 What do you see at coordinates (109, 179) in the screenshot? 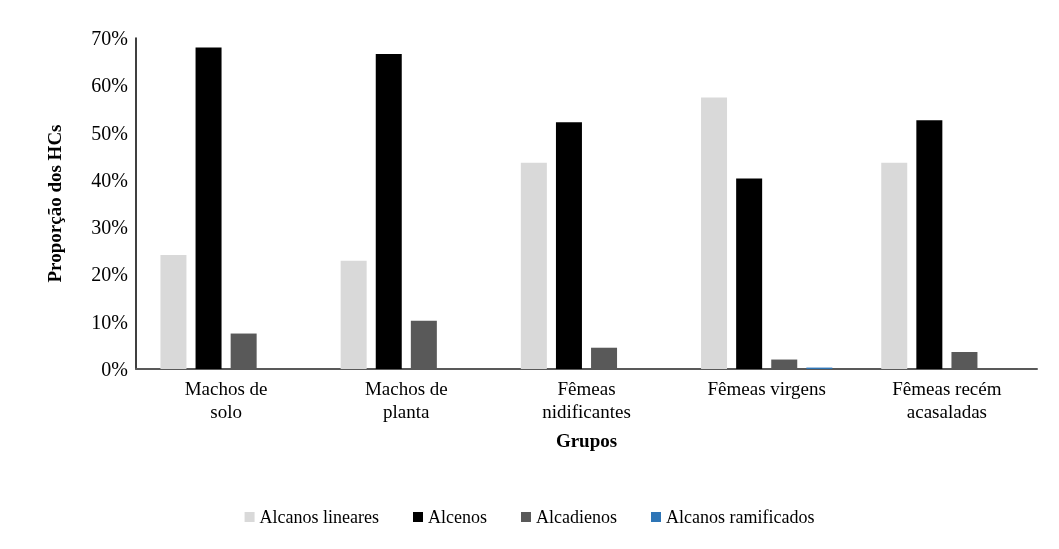
I see `y-tick-label: 40%` at bounding box center [109, 179].